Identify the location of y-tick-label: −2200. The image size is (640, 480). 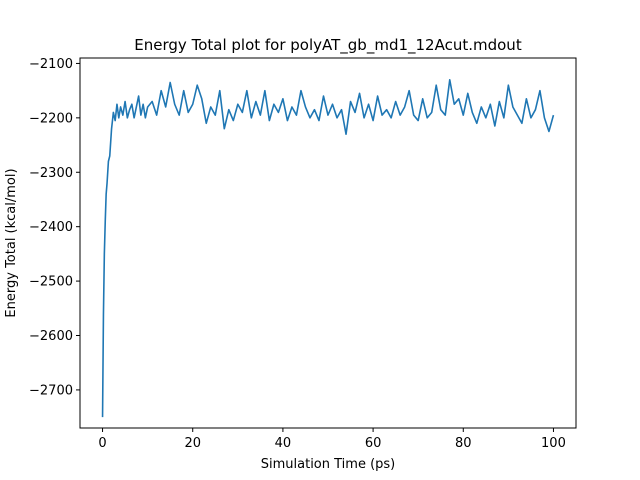
(51, 118).